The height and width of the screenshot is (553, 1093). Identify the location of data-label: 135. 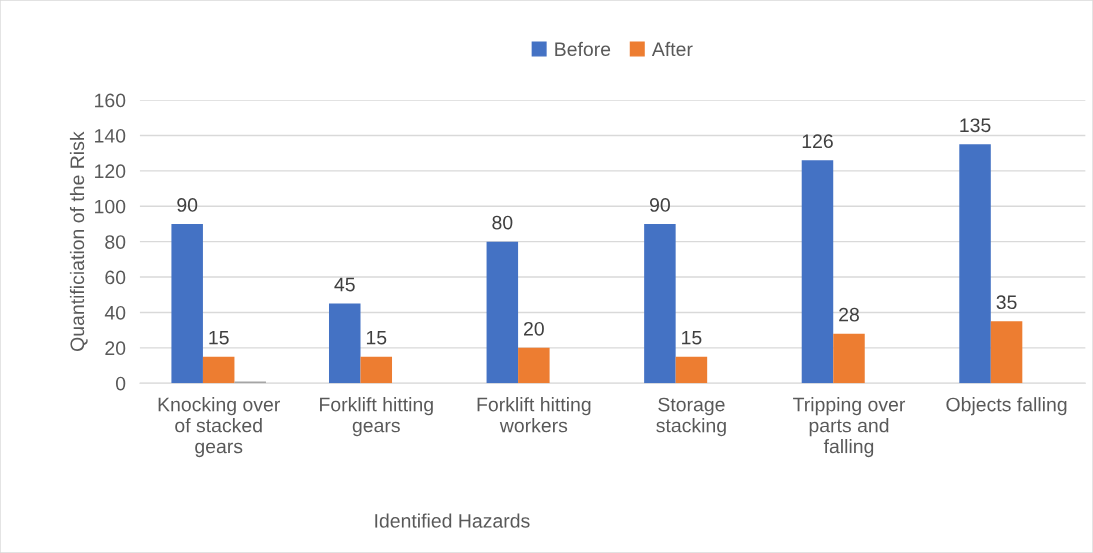
(975, 125).